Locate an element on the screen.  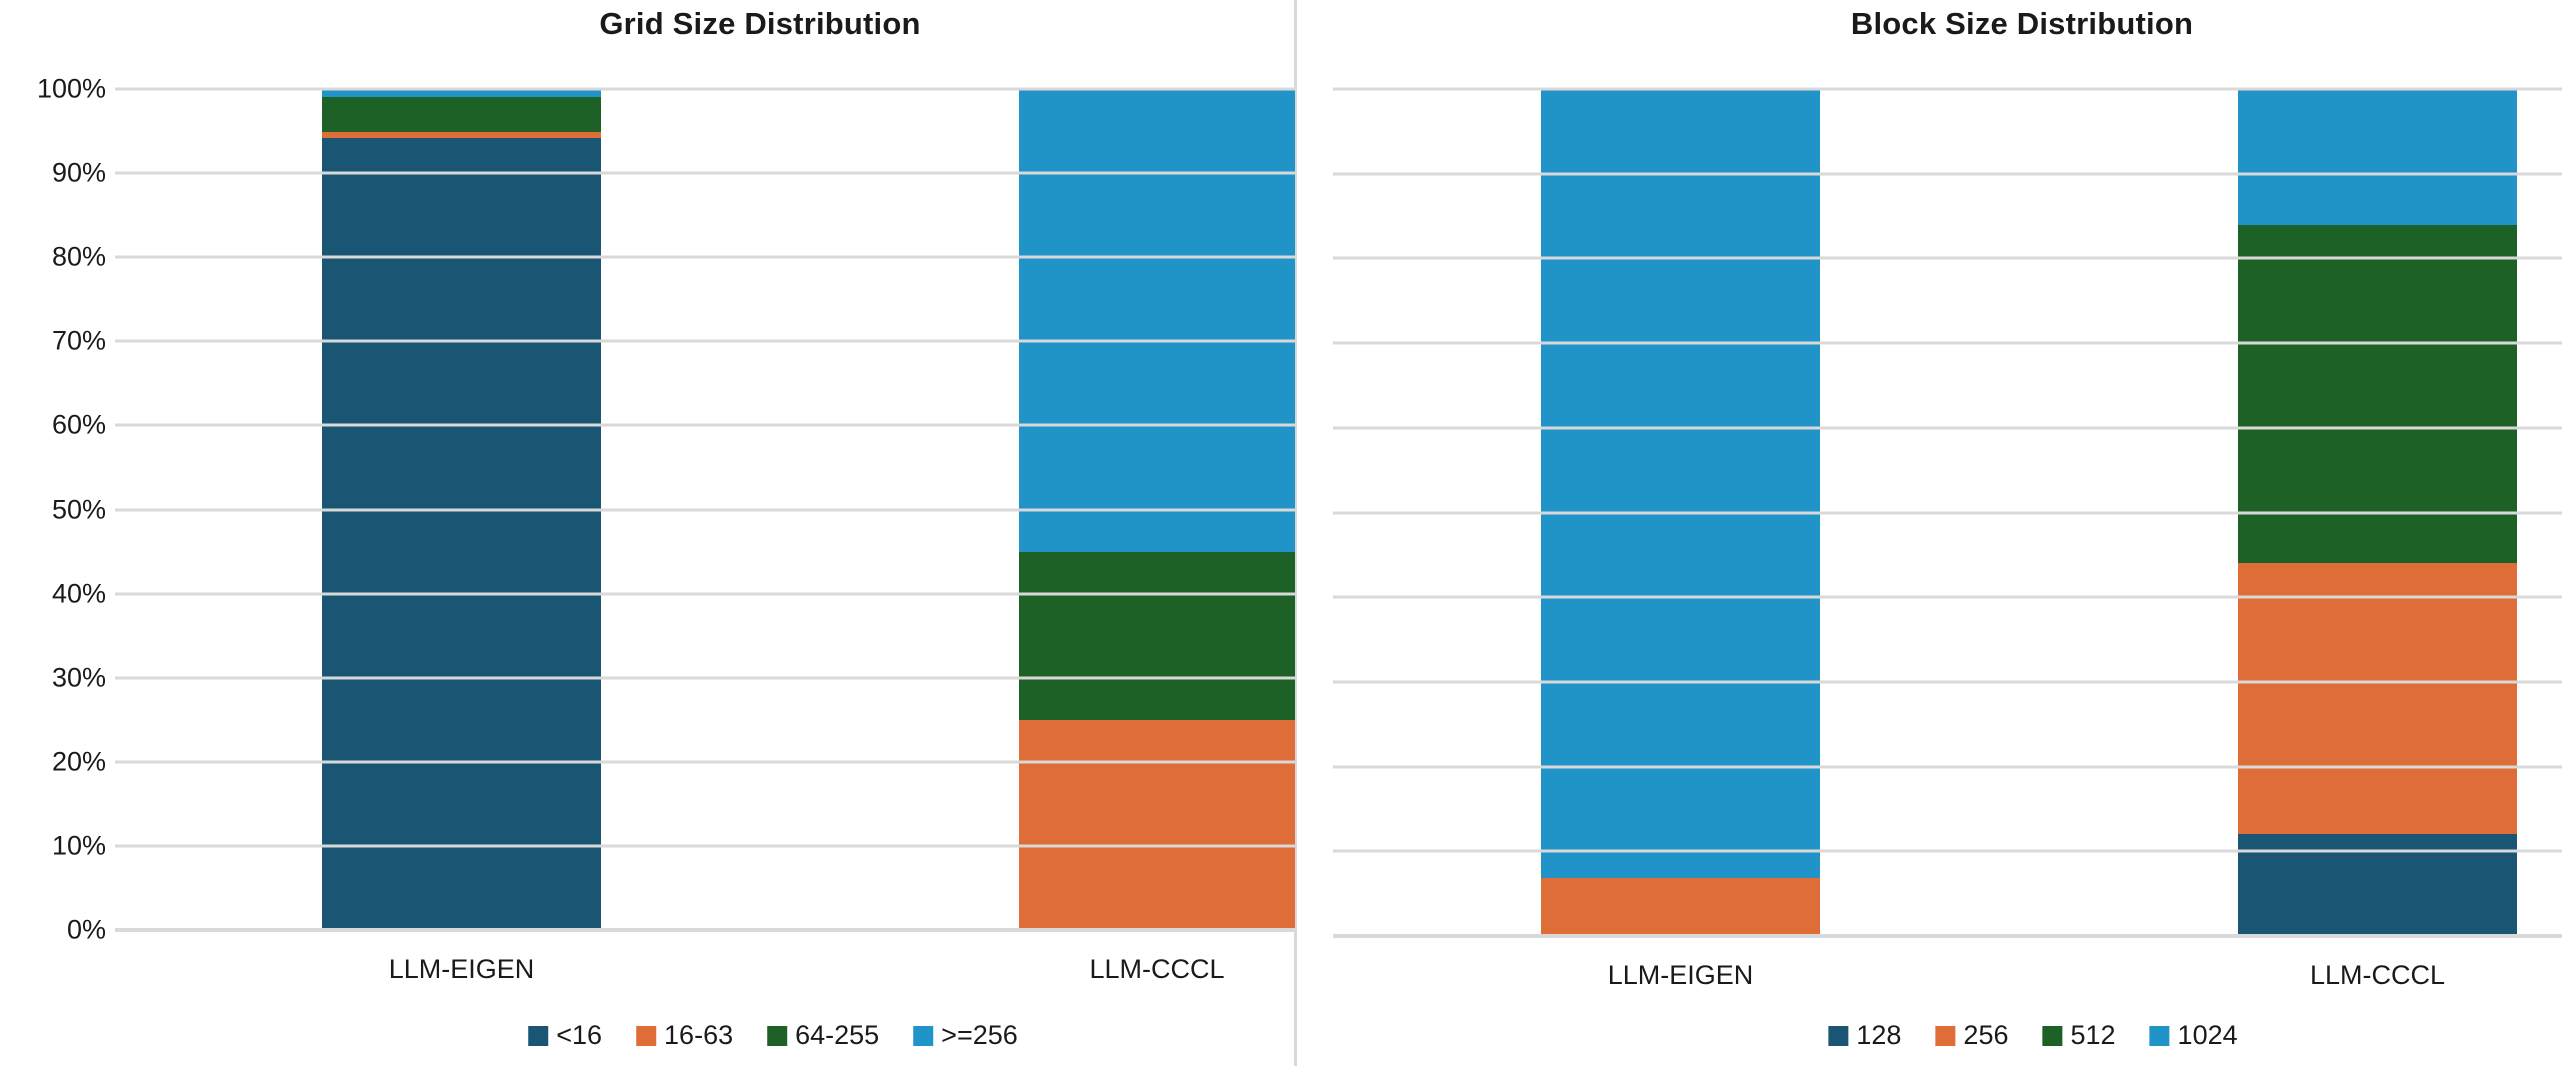
legend: <16 16-63 64-255 >=256 is located at coordinates (773, 1035).